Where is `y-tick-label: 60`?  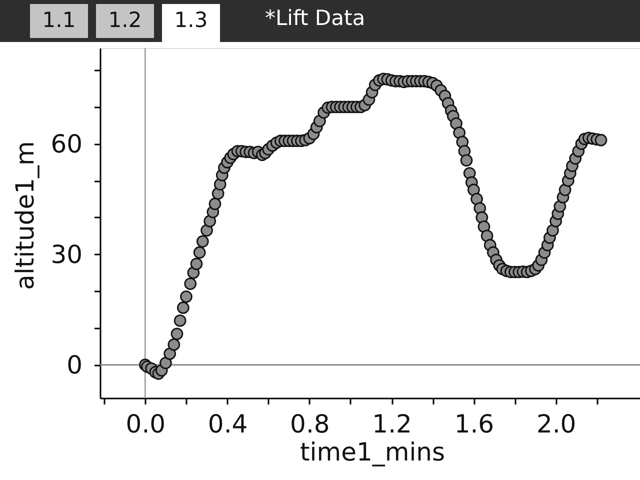
y-tick-label: 60 is located at coordinates (66, 143).